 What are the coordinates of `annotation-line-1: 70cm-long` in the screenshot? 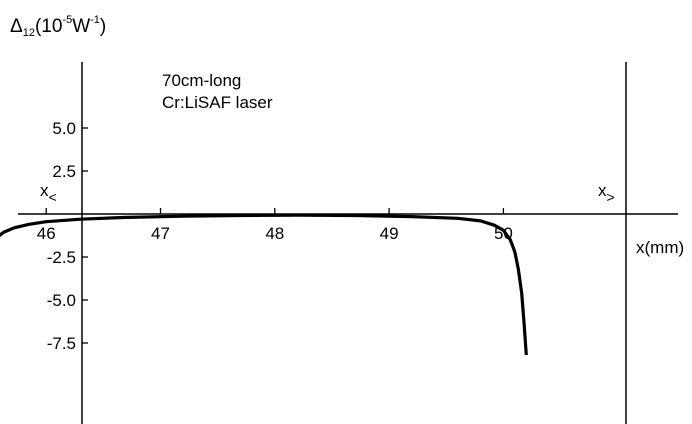 It's located at (201, 80).